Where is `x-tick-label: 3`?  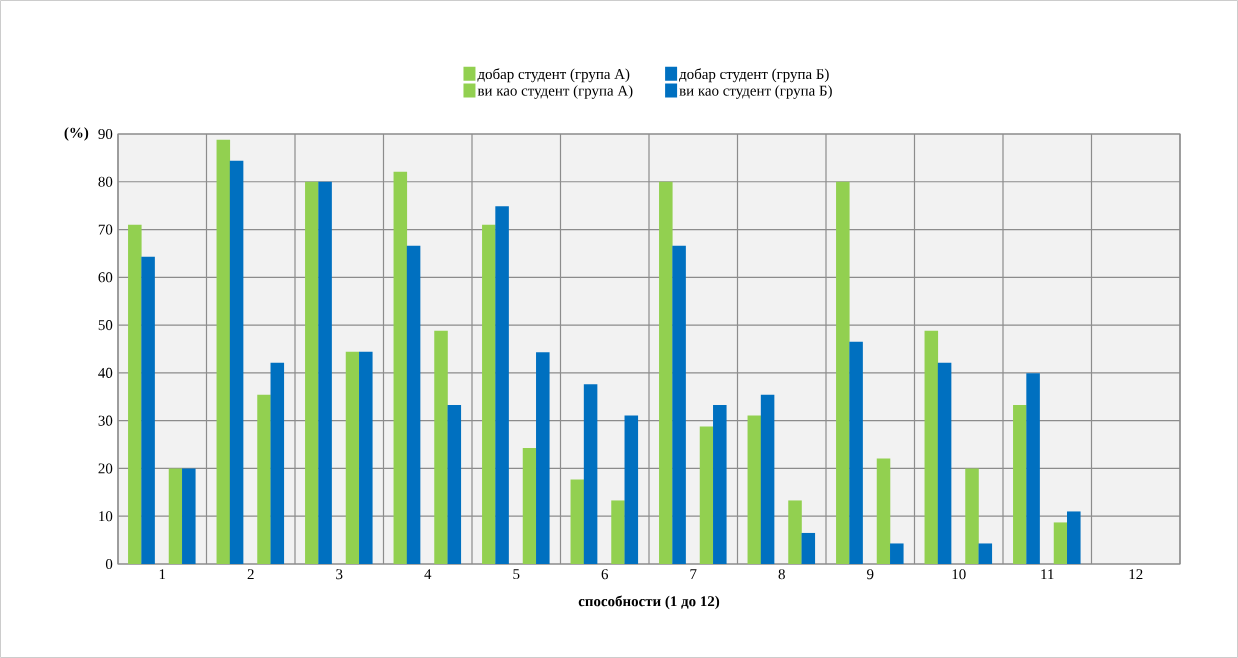 x-tick-label: 3 is located at coordinates (339, 574).